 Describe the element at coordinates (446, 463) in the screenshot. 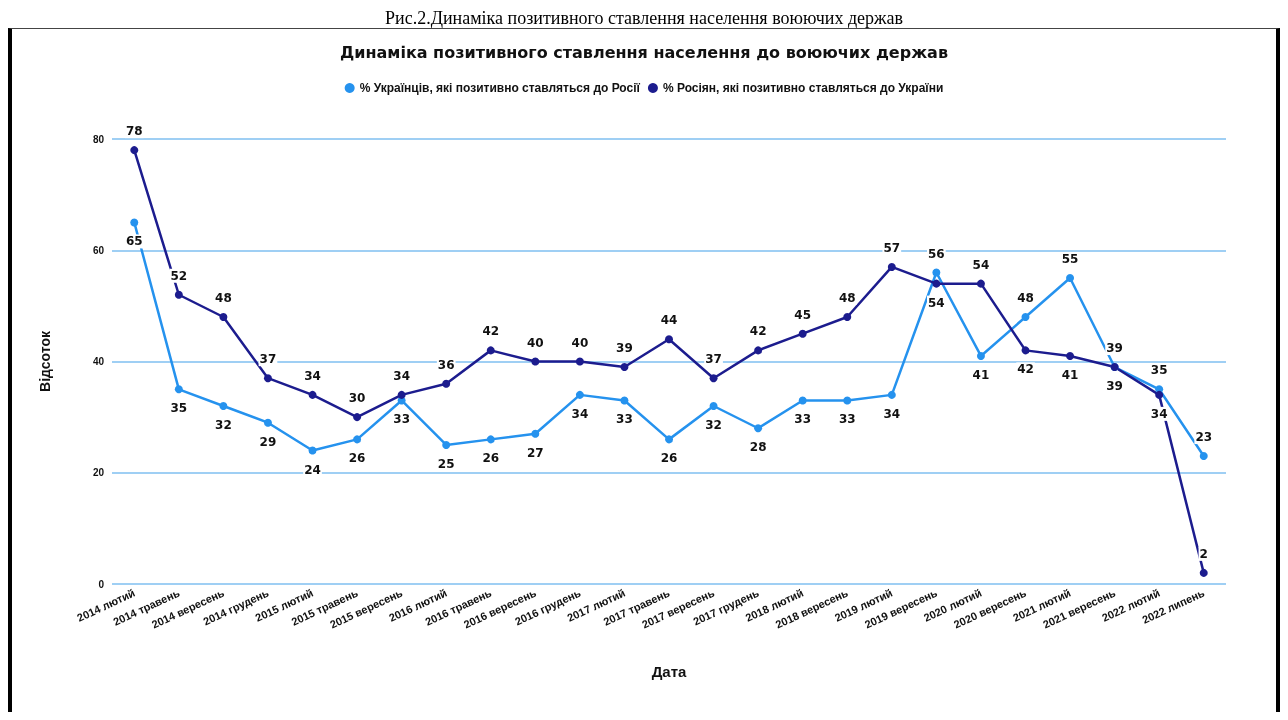

I see `data-label: 25` at that location.